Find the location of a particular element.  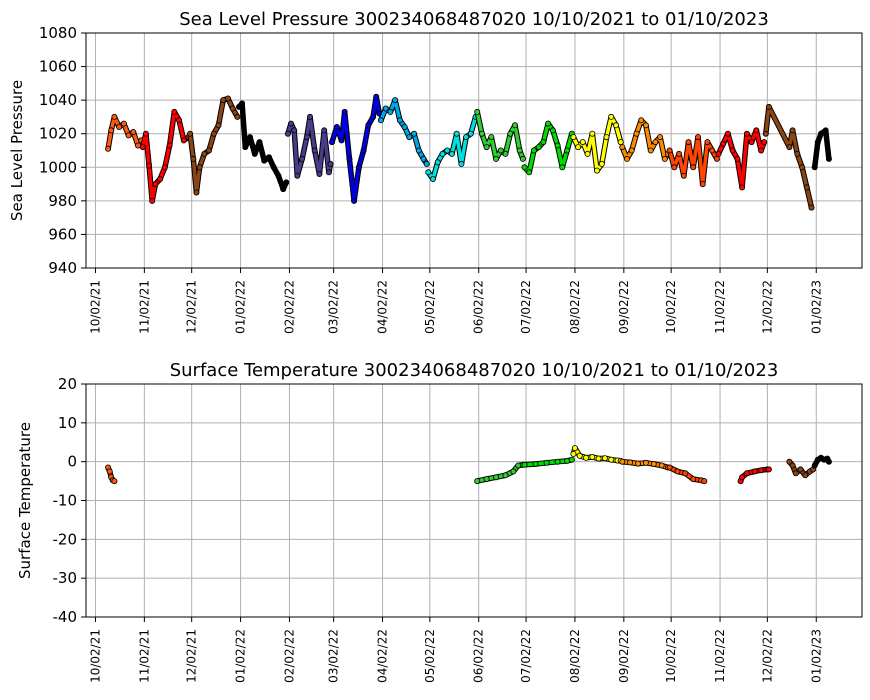

x-tick-label: 01/02/22 is located at coordinates (241, 656).